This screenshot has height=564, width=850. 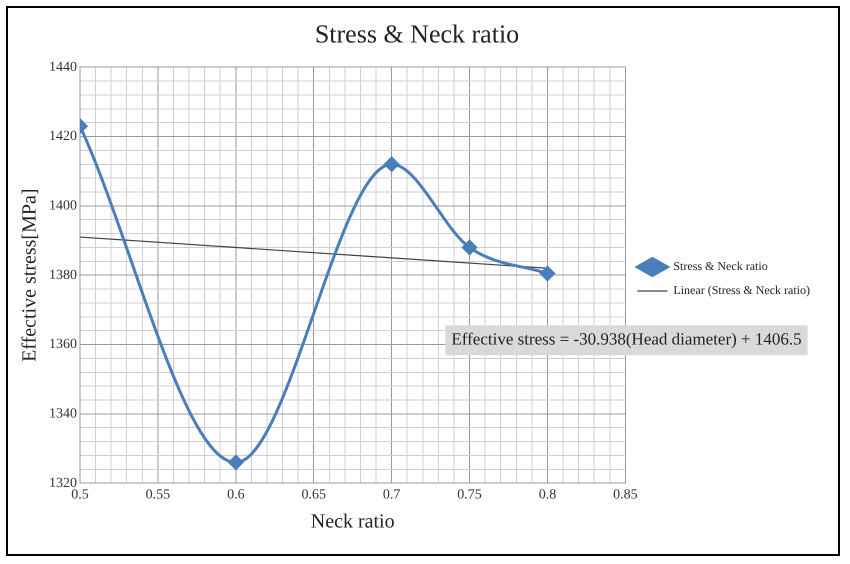 What do you see at coordinates (63, 275) in the screenshot?
I see `y-tick-label: 1380` at bounding box center [63, 275].